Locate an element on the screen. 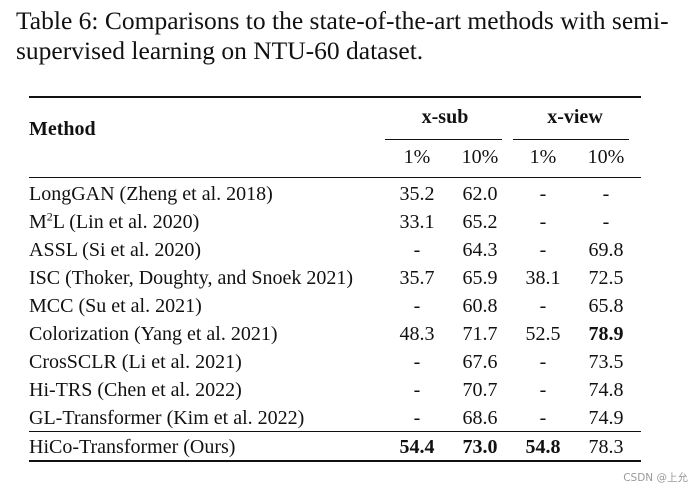 This screenshot has width=698, height=494. xsub-10pct-cell: 60.8 is located at coordinates (480, 306).